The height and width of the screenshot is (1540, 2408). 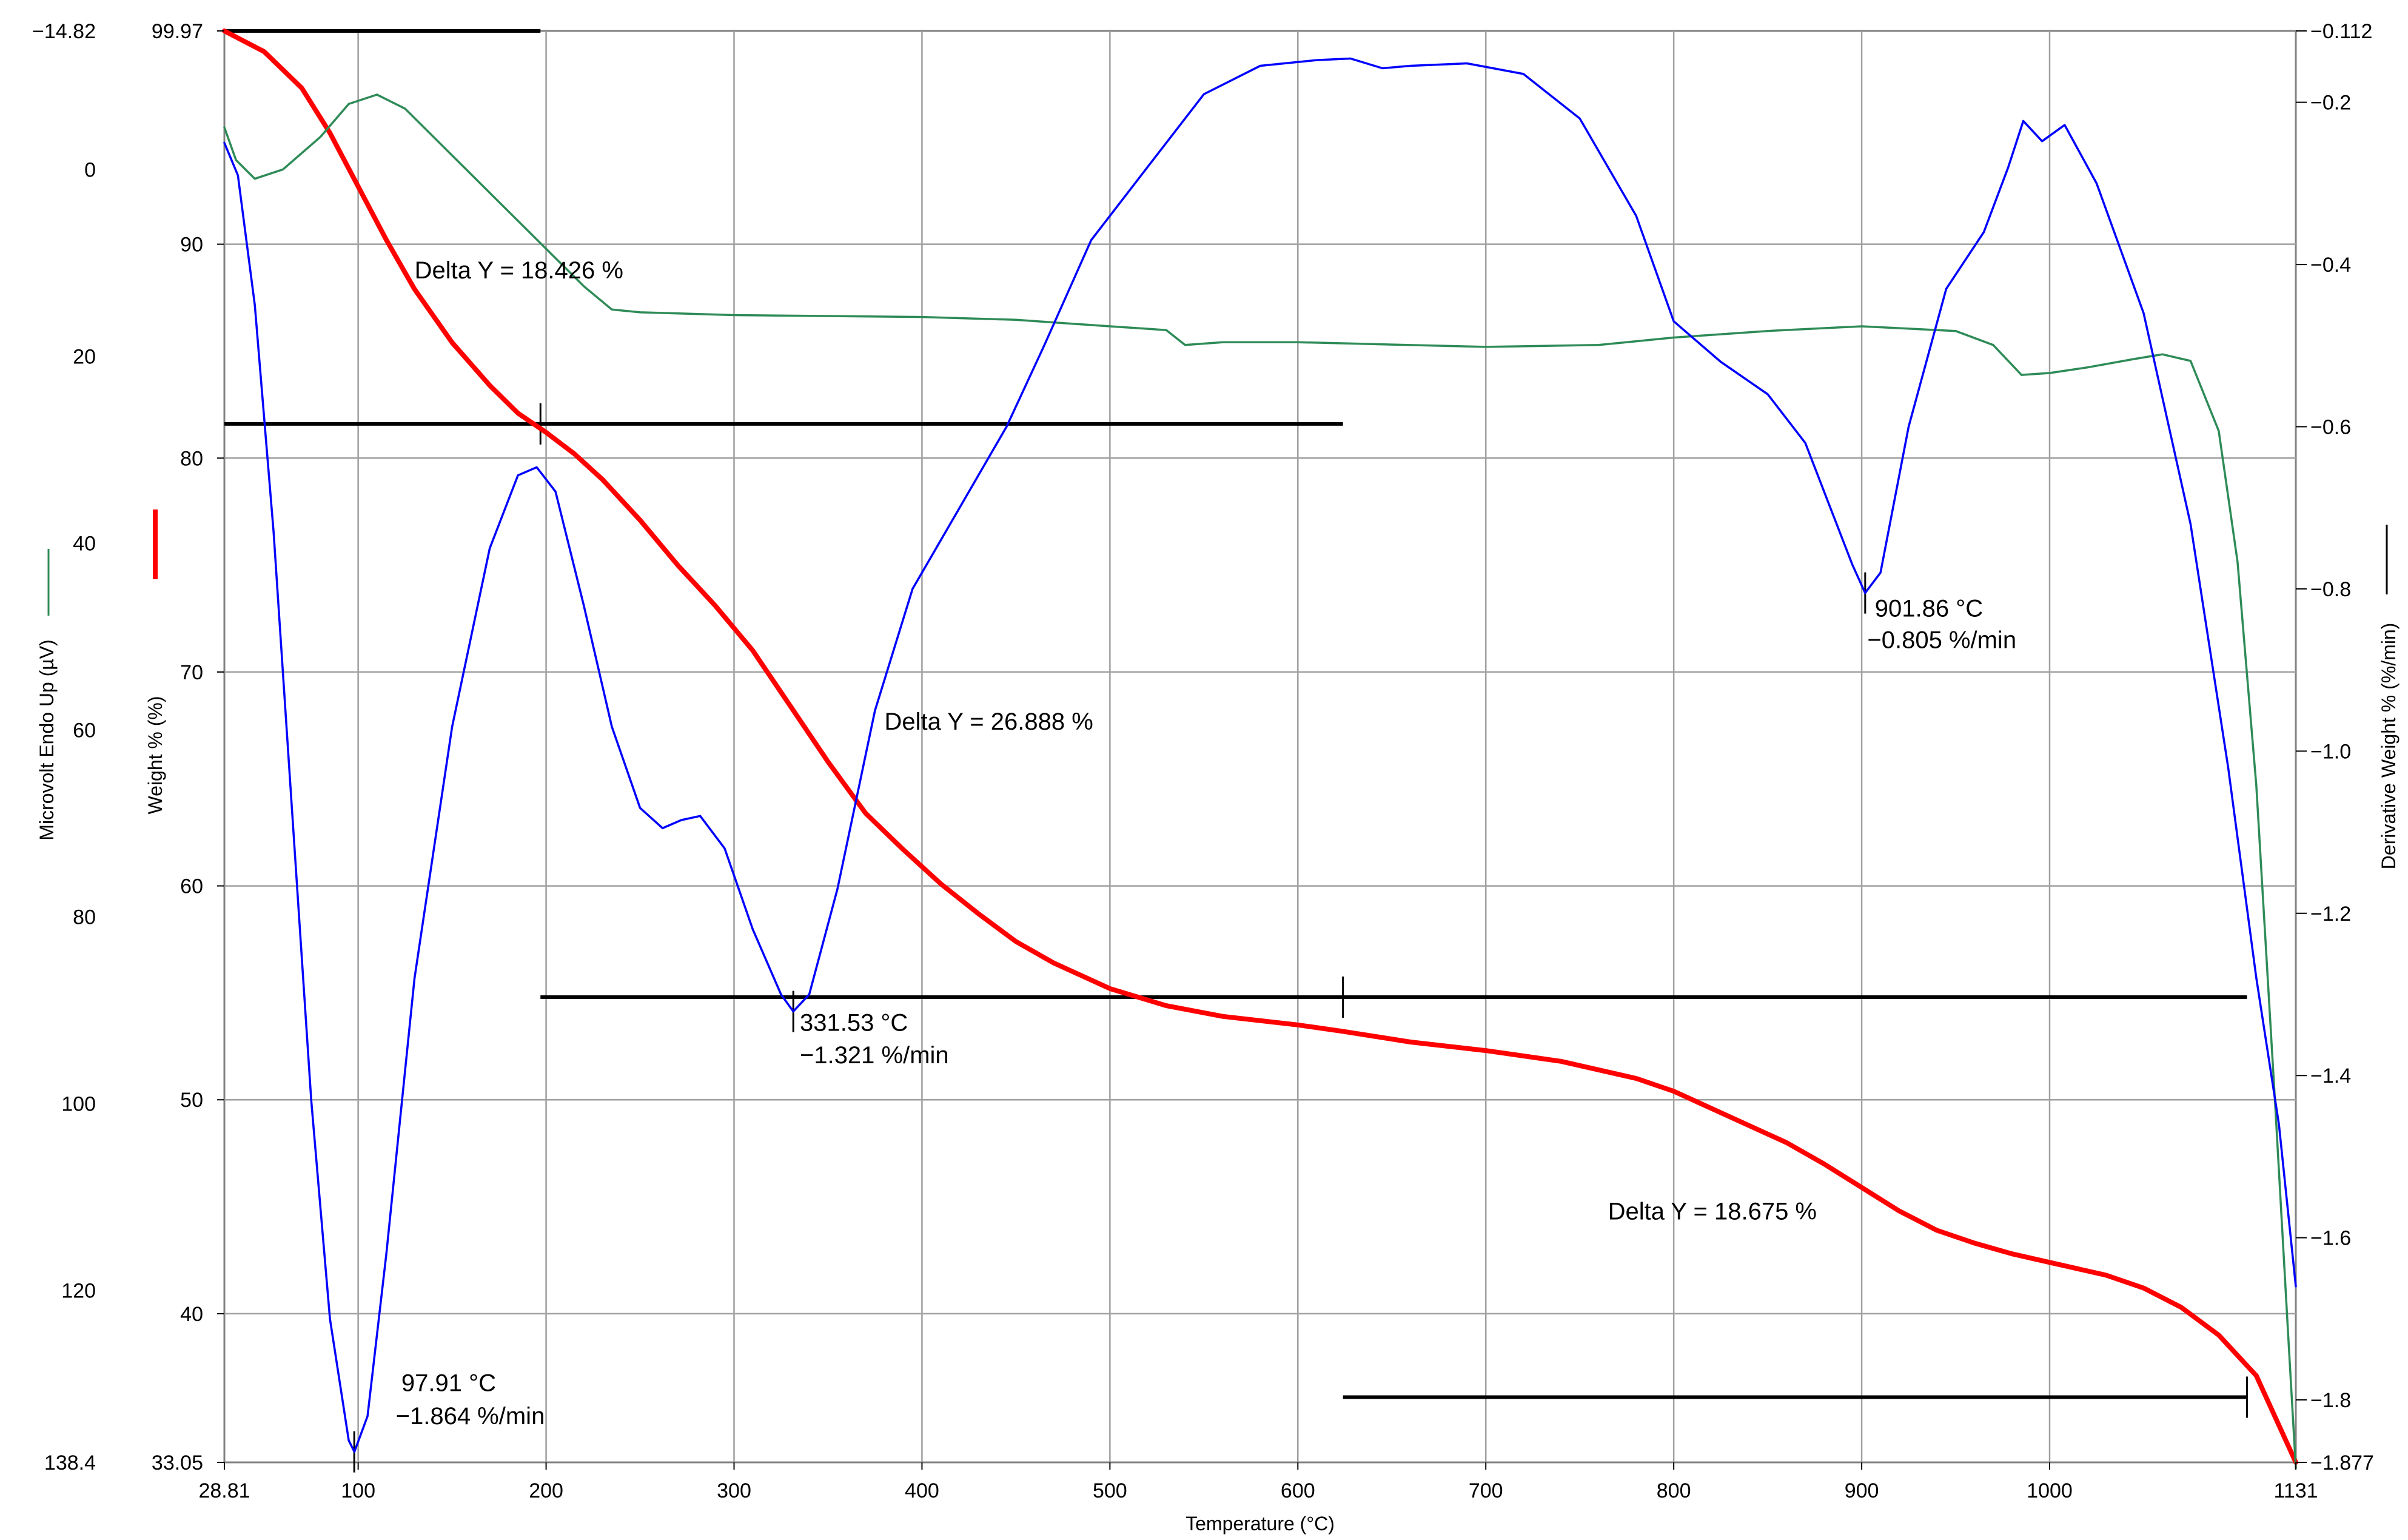 I want to click on derivative-axis-title: Derivative Weight % (%/min), so click(x=2389, y=747).